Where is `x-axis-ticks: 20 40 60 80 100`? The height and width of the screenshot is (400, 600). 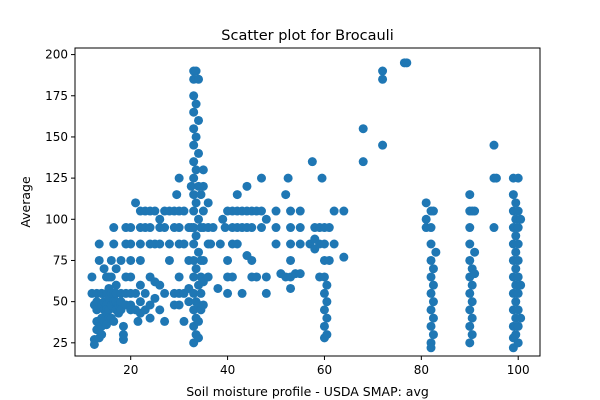 x-axis-ticks: 20 40 60 80 100 is located at coordinates (326, 366).